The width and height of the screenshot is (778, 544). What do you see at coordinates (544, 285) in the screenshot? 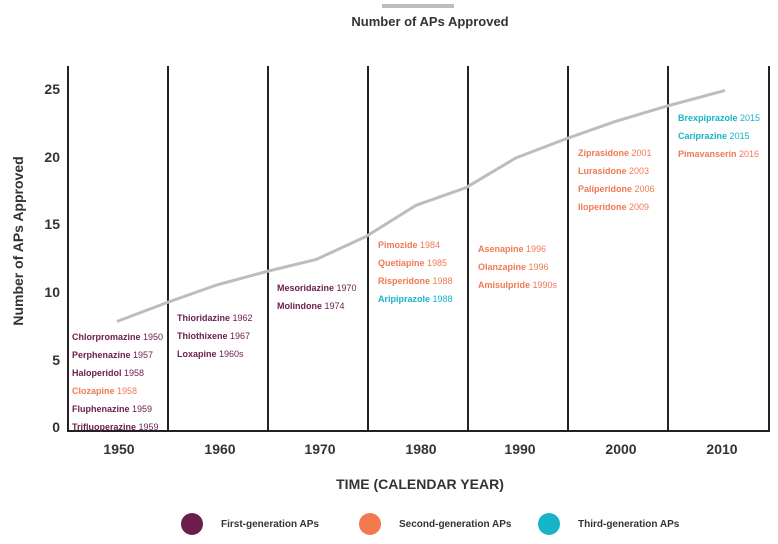
I see `drug-year: 1990s` at bounding box center [544, 285].